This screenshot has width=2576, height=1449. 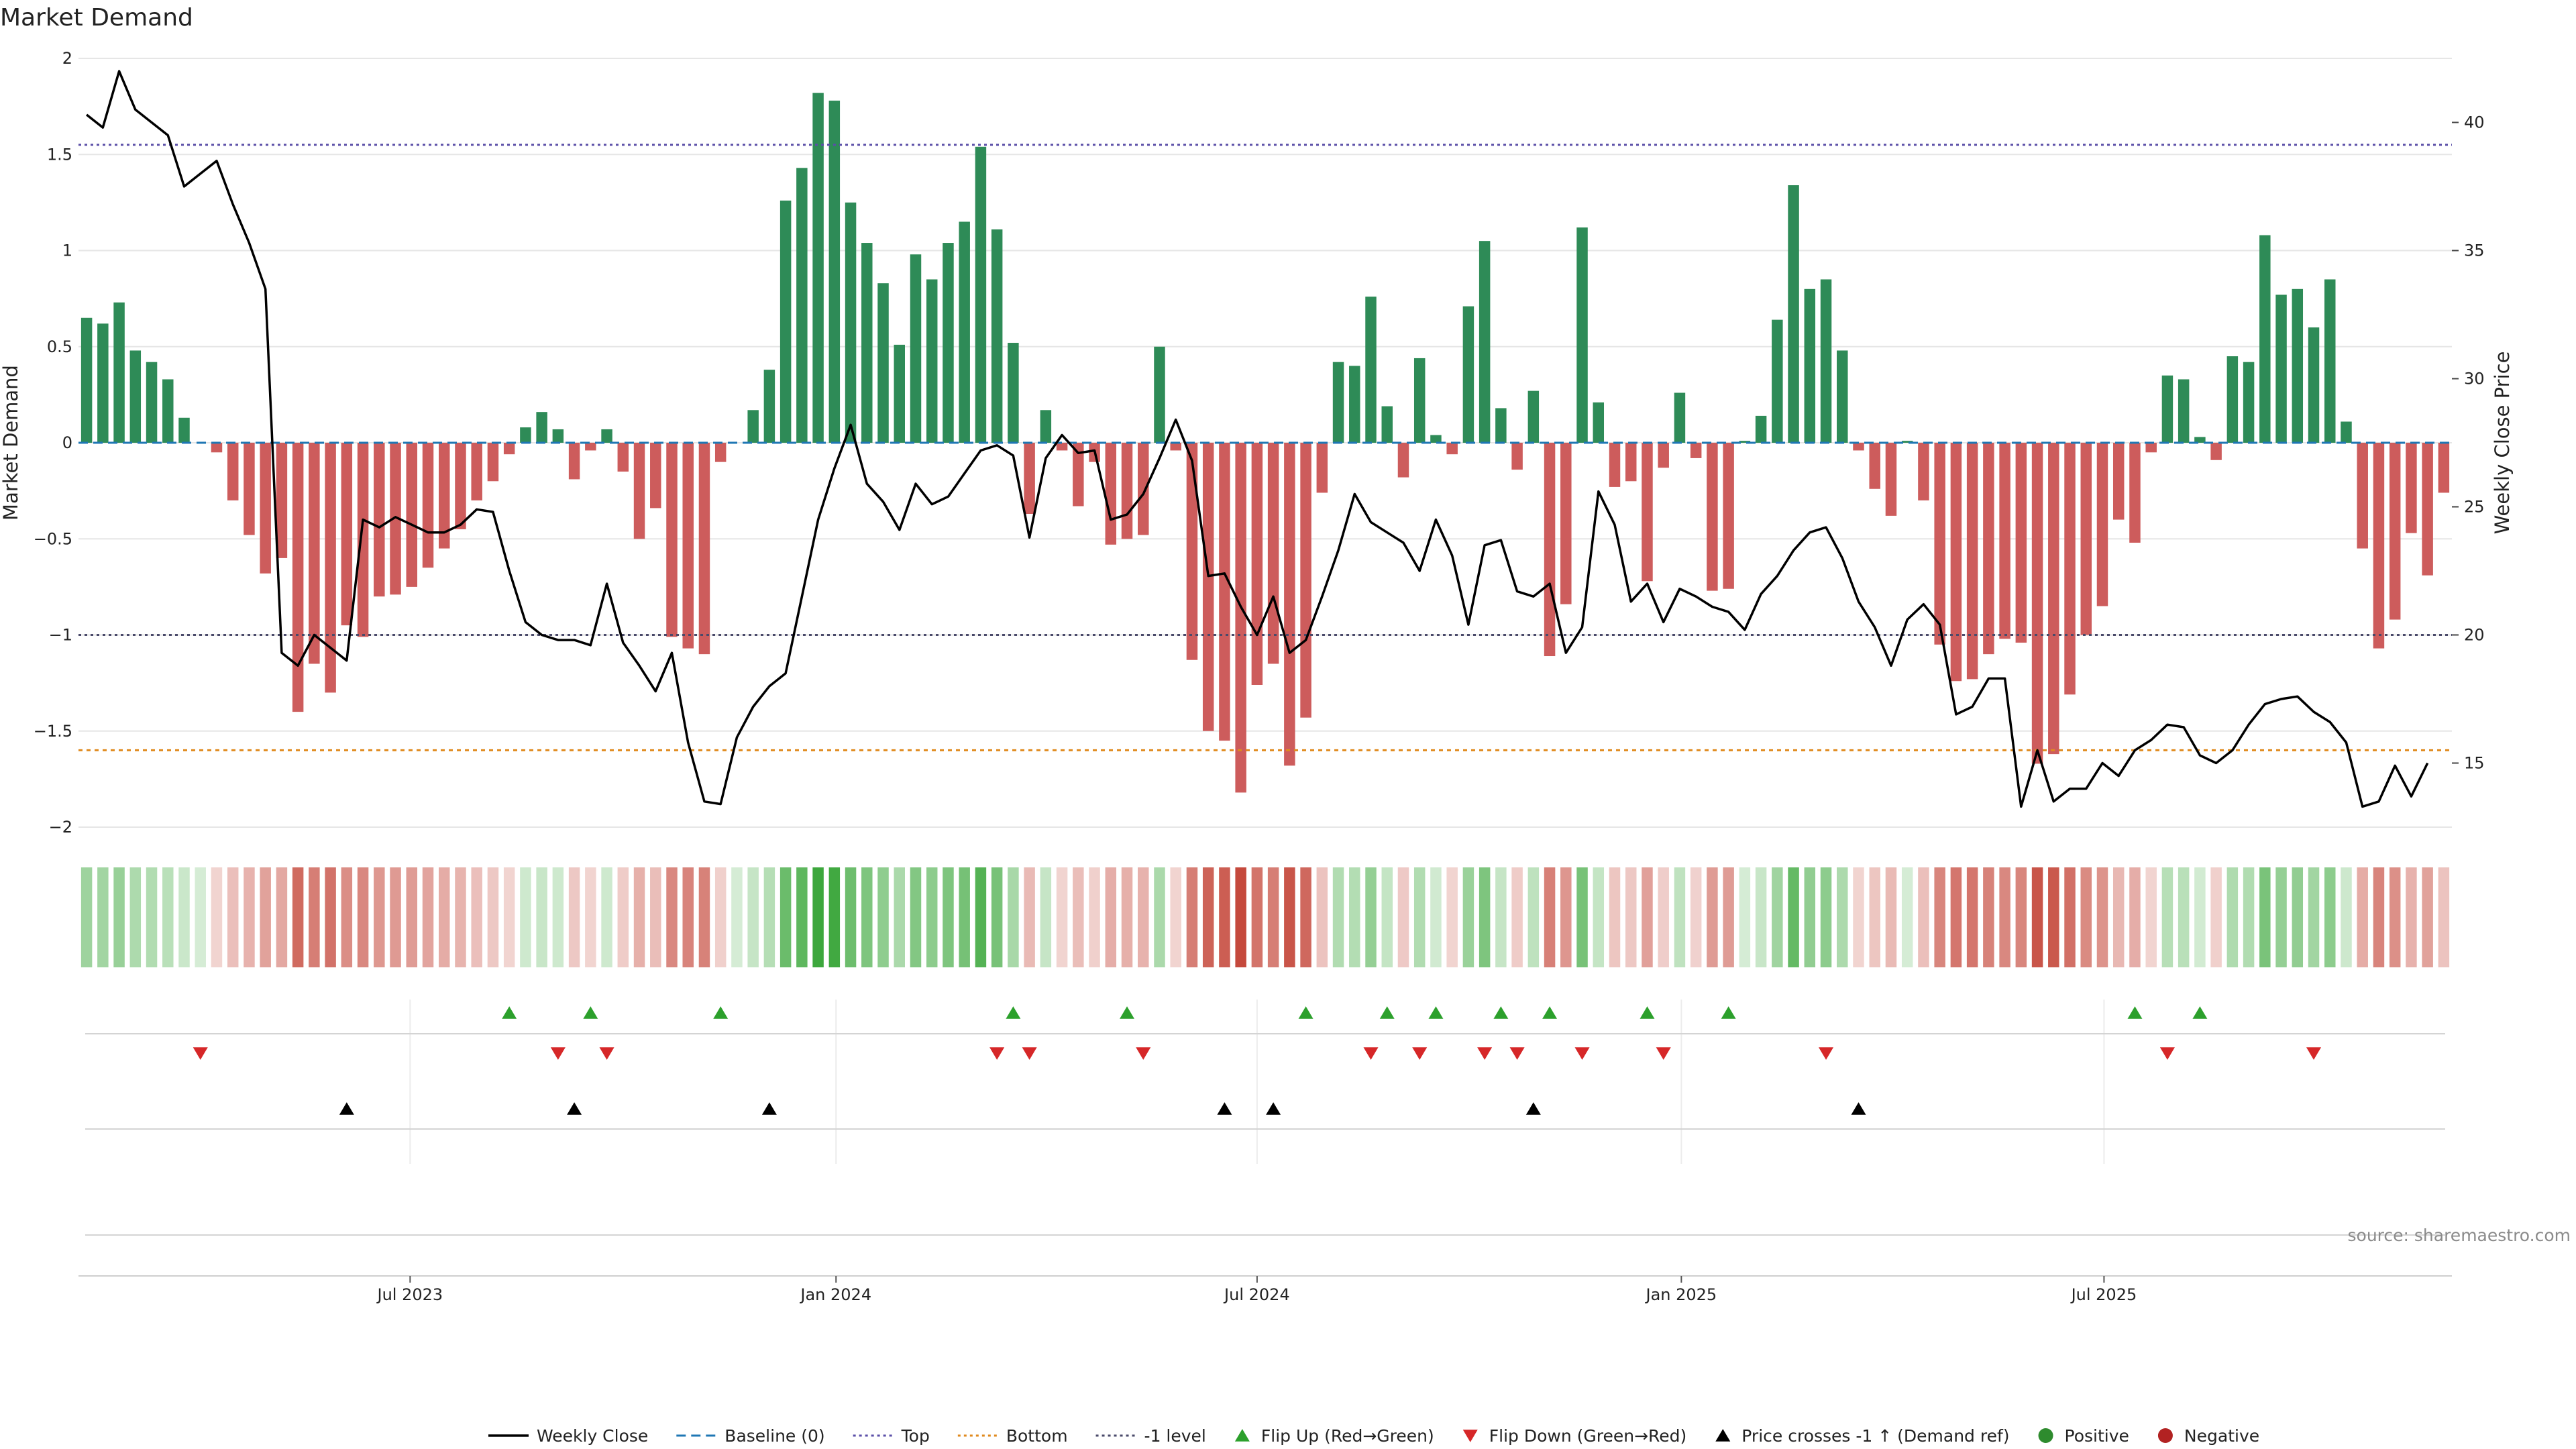 What do you see at coordinates (2165, 1435) in the screenshot?
I see `legend-swatch-dot` at bounding box center [2165, 1435].